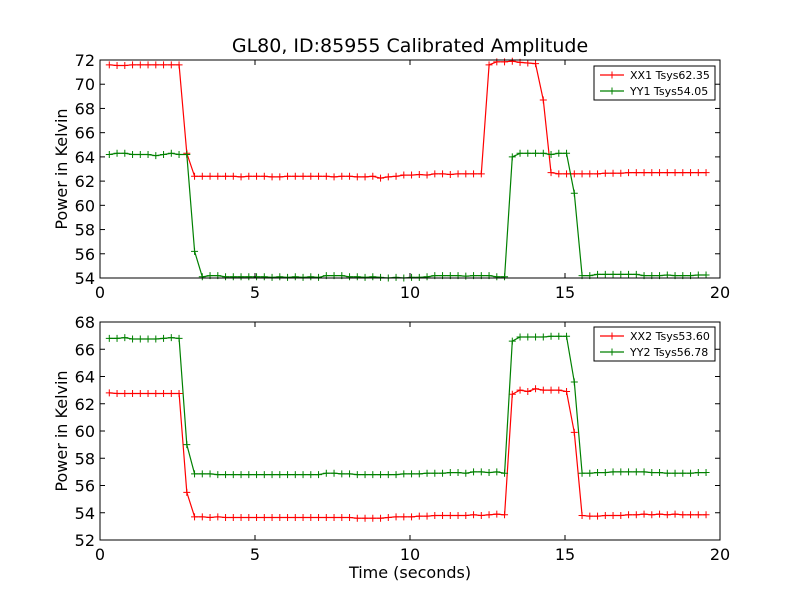  I want to click on x-axis-label: Time (seconds), so click(409, 572).